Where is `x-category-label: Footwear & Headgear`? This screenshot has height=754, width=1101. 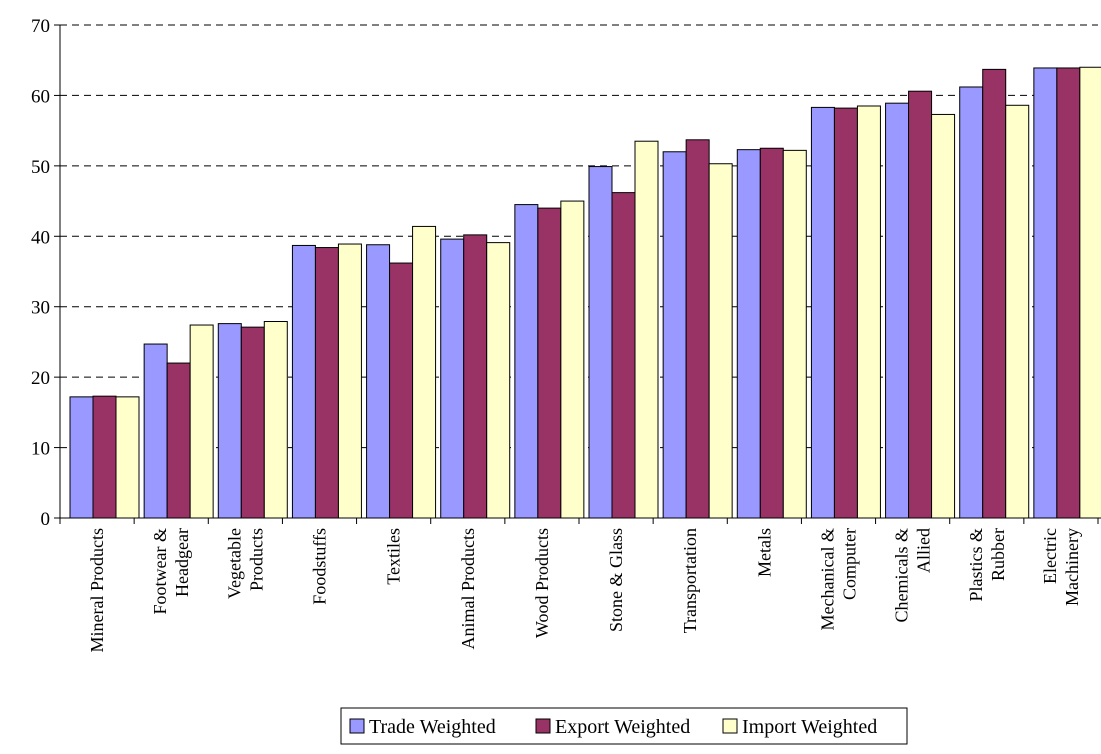
x-category-label: Footwear & Headgear is located at coordinates (171, 571).